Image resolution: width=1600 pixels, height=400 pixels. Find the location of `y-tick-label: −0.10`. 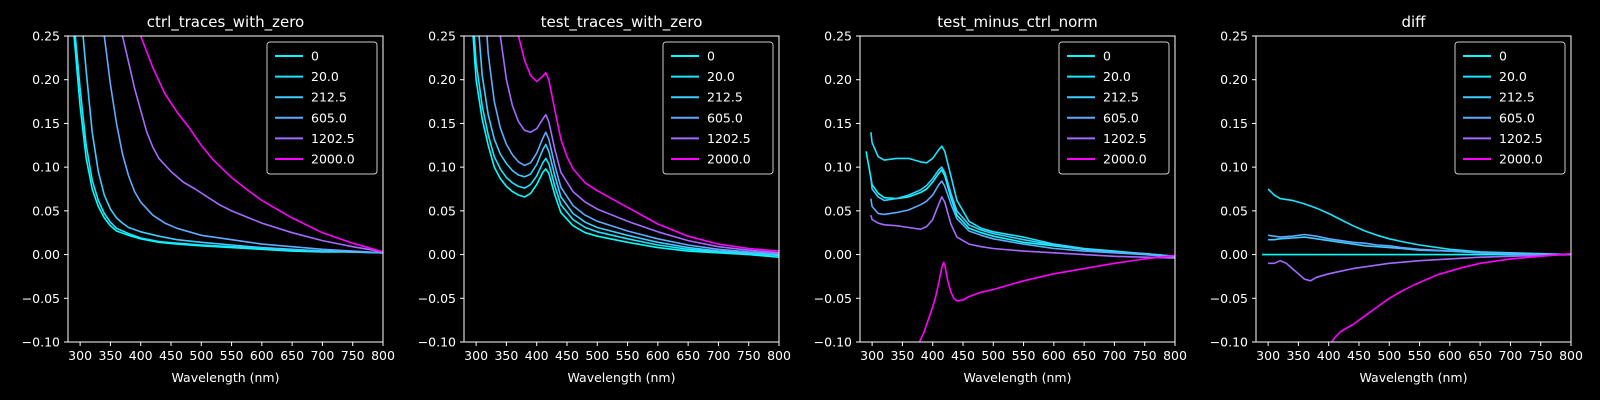

y-tick-label: −0.10 is located at coordinates (1229, 342).